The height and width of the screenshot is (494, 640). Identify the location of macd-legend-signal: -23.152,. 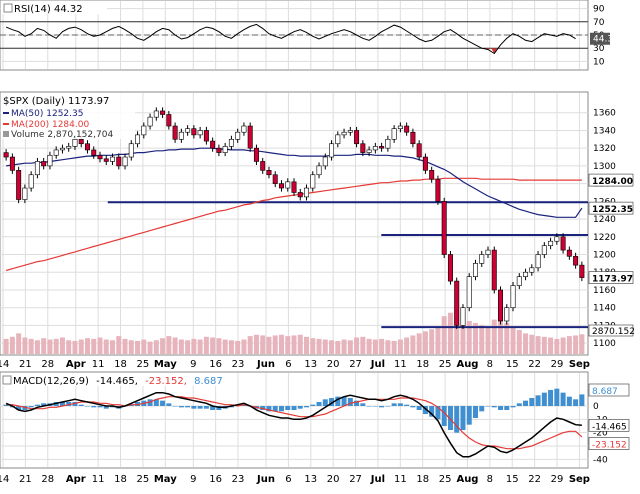
(166, 381).